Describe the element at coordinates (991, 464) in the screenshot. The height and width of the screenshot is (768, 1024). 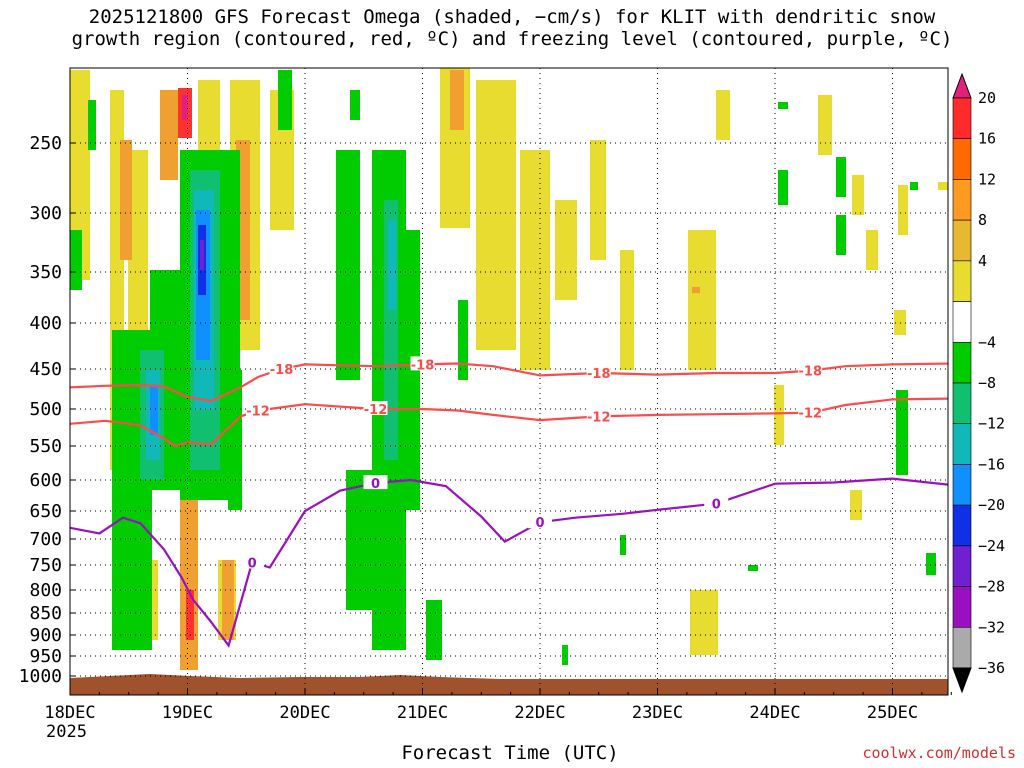
I see `colorbar-label: −16` at that location.